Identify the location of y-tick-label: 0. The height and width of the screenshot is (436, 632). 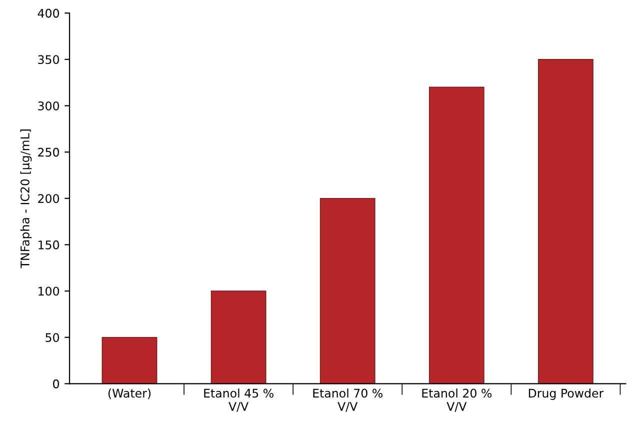
(56, 383).